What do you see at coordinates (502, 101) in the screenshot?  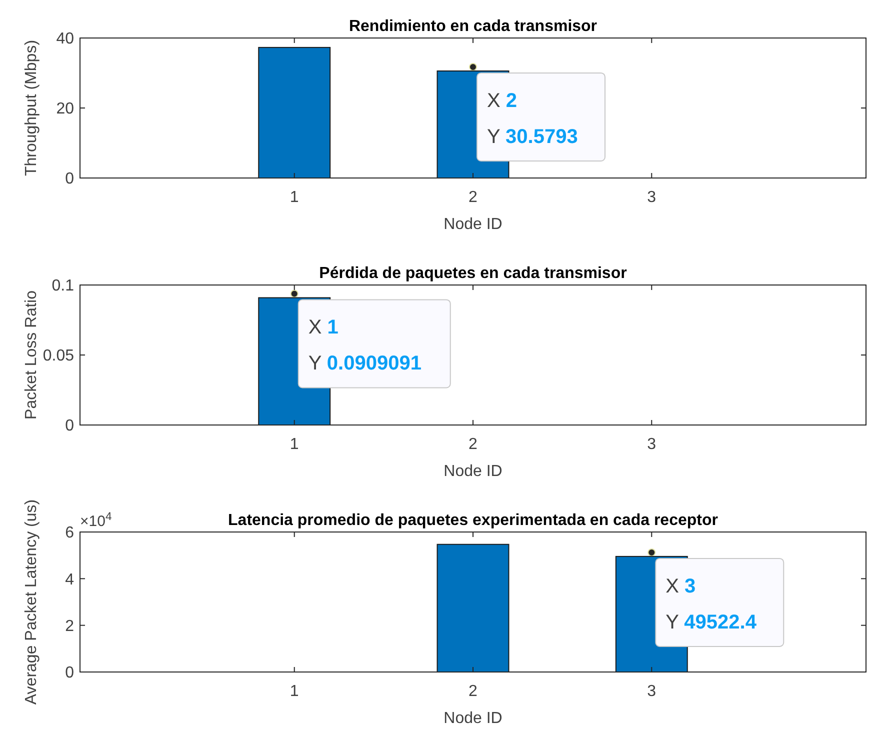 I see `annotation: X 2` at bounding box center [502, 101].